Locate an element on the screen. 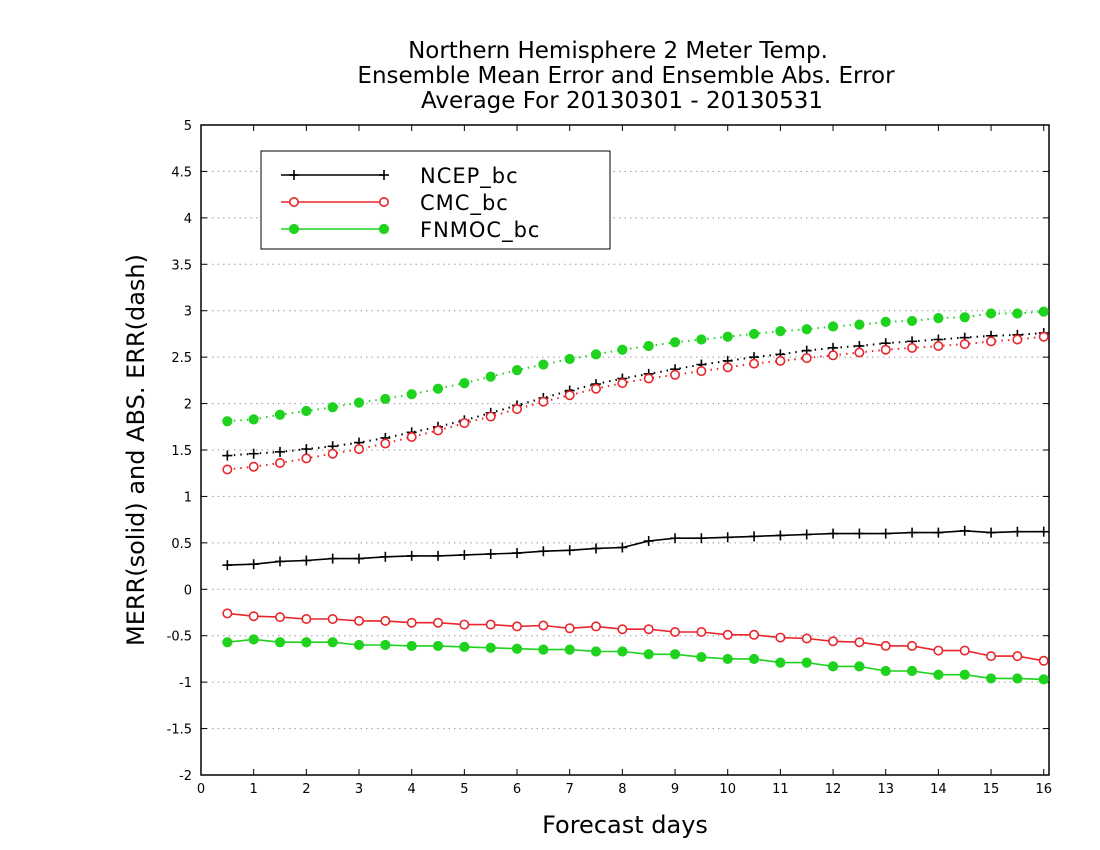 This screenshot has height=850, width=1100. x-tick-label: 10 is located at coordinates (727, 789).